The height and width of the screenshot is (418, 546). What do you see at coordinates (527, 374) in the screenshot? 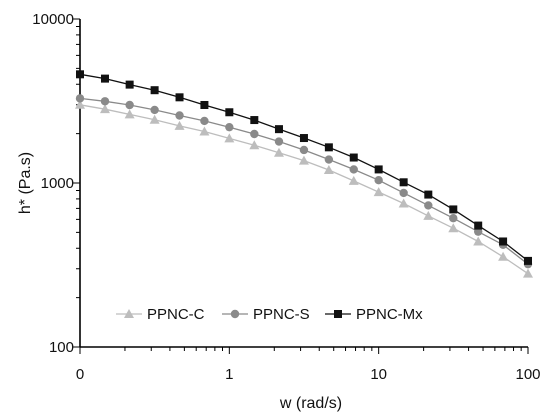
I see `x-tick-label: 100` at bounding box center [527, 374].